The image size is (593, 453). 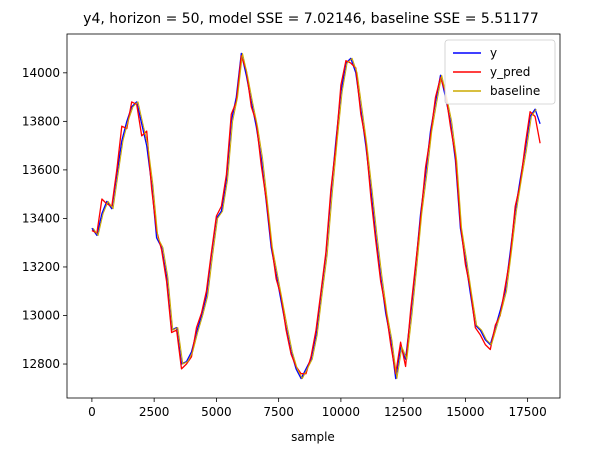 What do you see at coordinates (154, 412) in the screenshot?
I see `x-tick-label: 2500` at bounding box center [154, 412].